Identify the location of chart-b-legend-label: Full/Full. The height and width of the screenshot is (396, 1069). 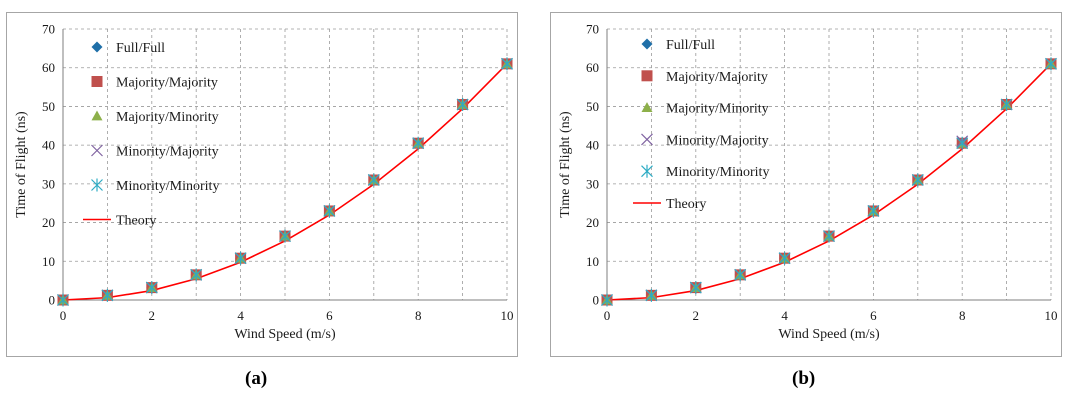
(690, 45).